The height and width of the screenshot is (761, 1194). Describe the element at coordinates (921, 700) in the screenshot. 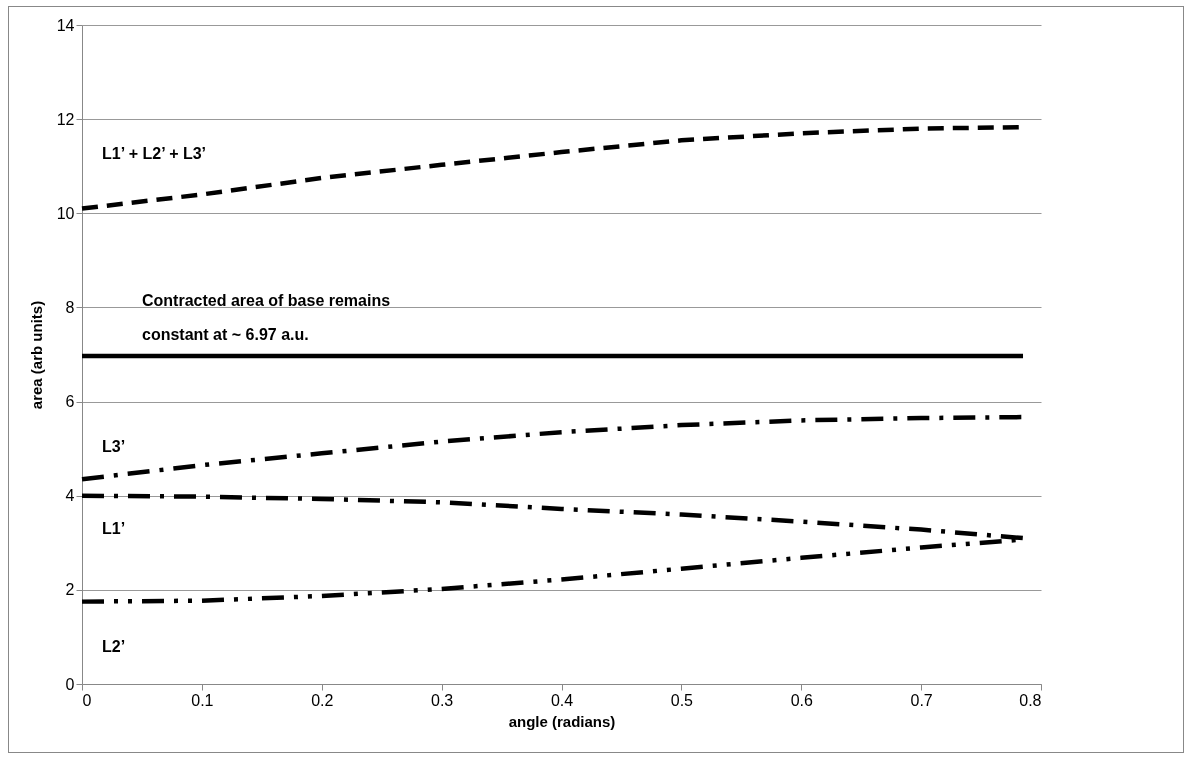

I see `x-tick-label: 0.7` at that location.